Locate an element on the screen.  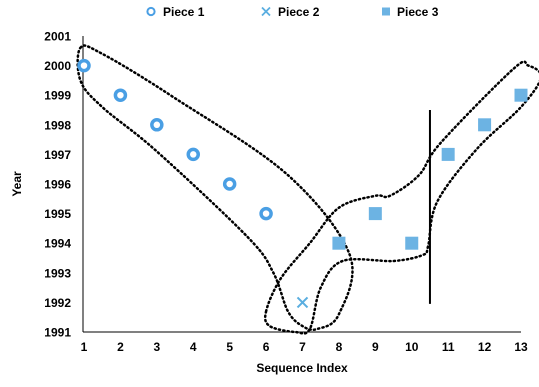
x-tick-label: 7 is located at coordinates (302, 347).